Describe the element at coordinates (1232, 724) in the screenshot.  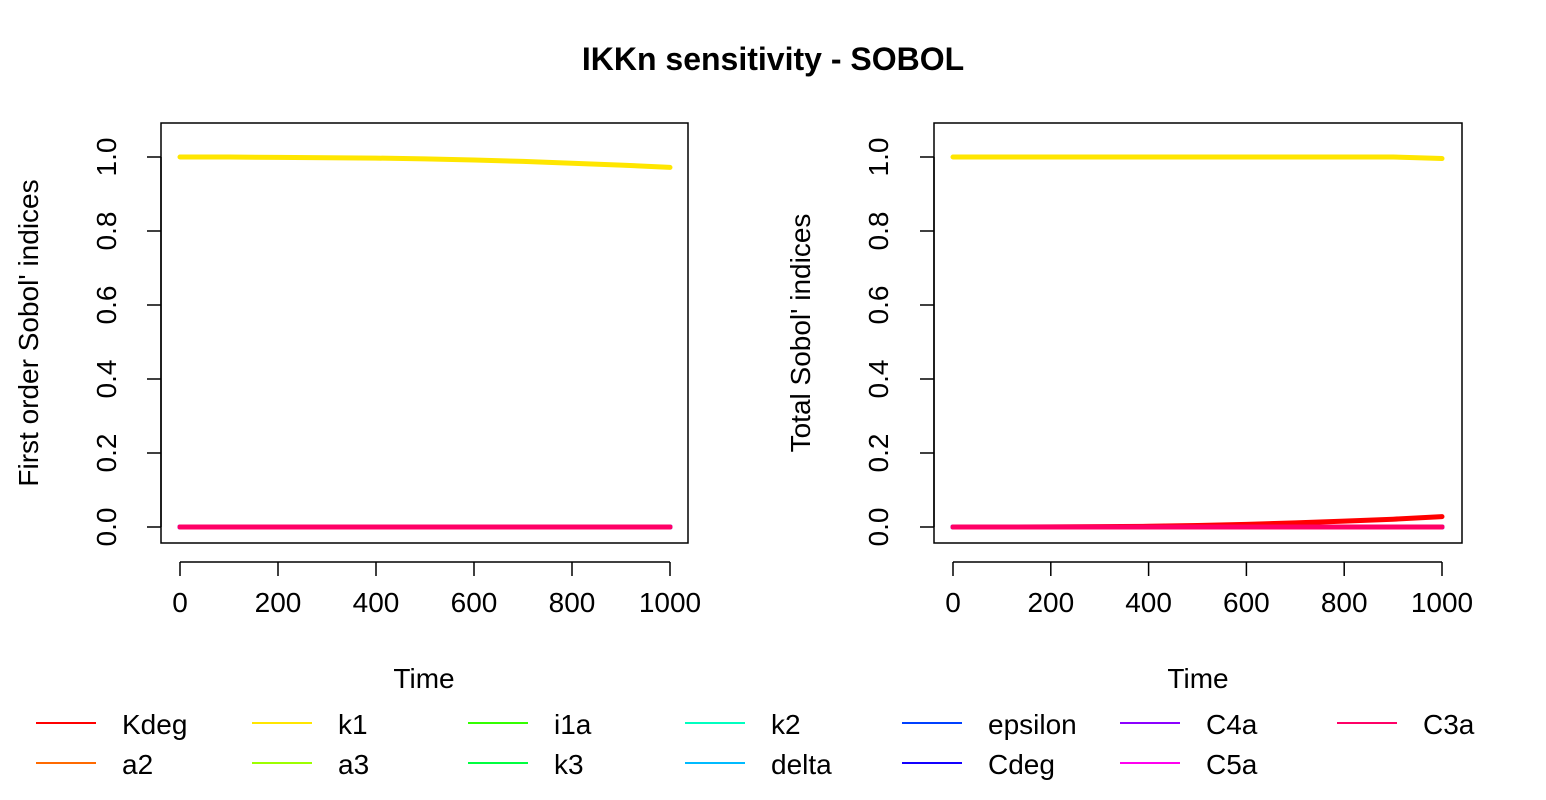
I see `legend-label: C4a` at that location.